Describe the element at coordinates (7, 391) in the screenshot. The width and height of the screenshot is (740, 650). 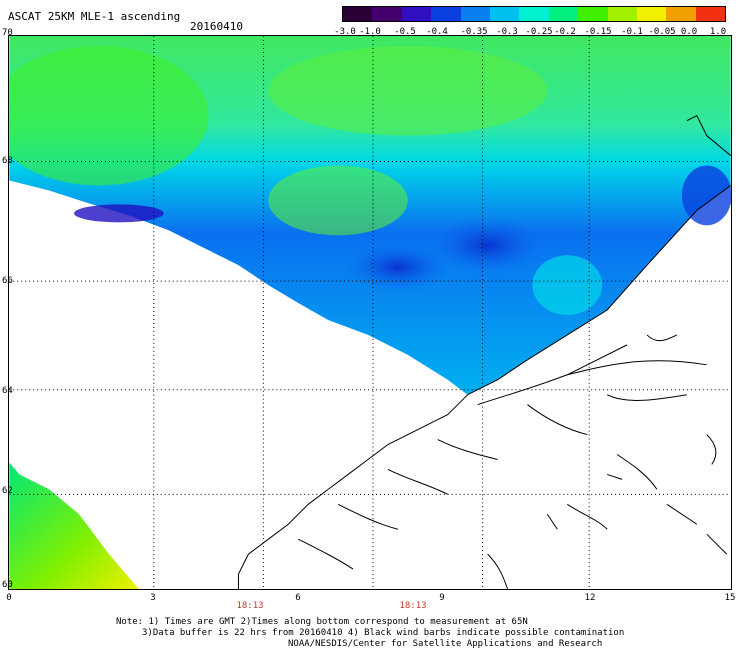
I see `latitude-label: 64` at that location.